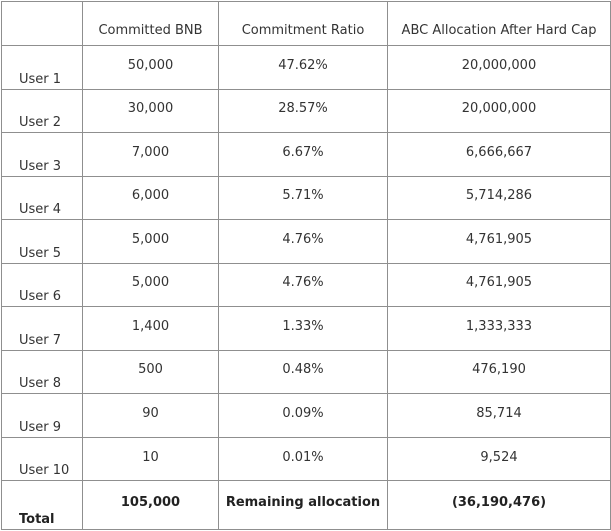  What do you see at coordinates (499, 23) in the screenshot?
I see `header-abc-allocation: ABC Allocation After Hard Cap` at bounding box center [499, 23].